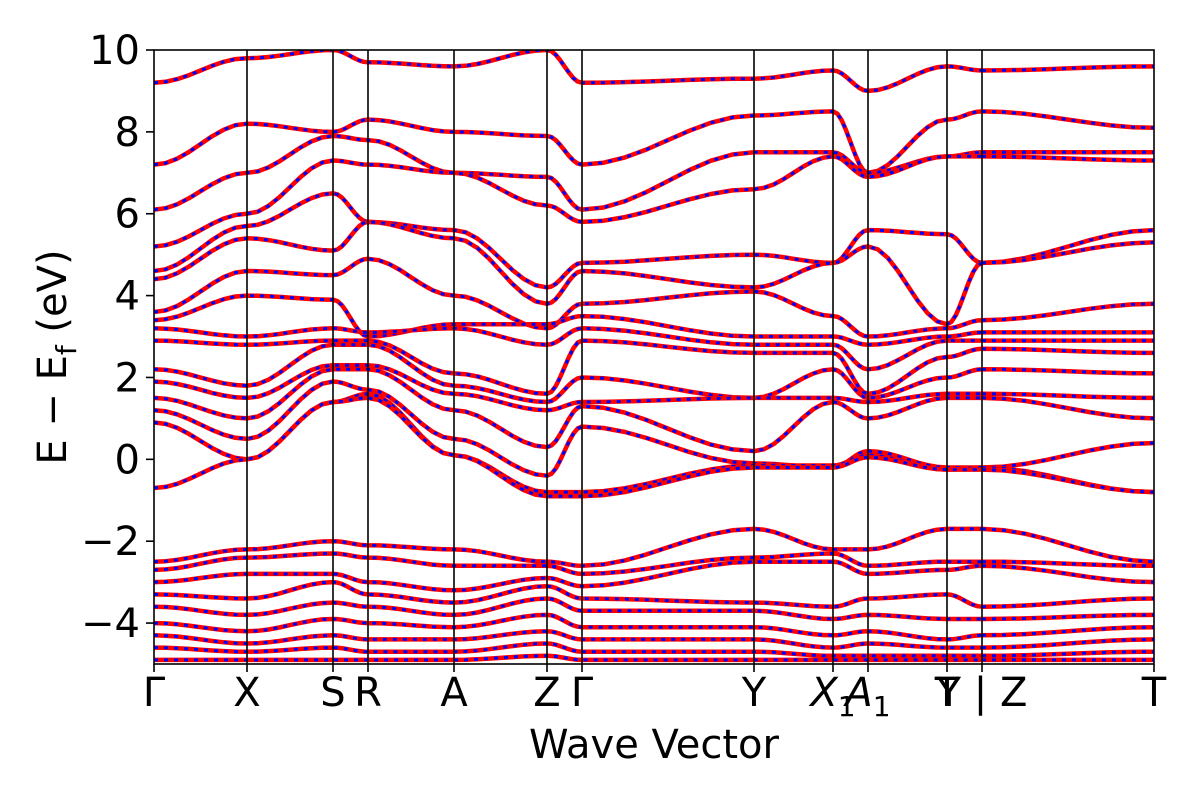  I want to click on x-tick-label-main: S, so click(332, 693).